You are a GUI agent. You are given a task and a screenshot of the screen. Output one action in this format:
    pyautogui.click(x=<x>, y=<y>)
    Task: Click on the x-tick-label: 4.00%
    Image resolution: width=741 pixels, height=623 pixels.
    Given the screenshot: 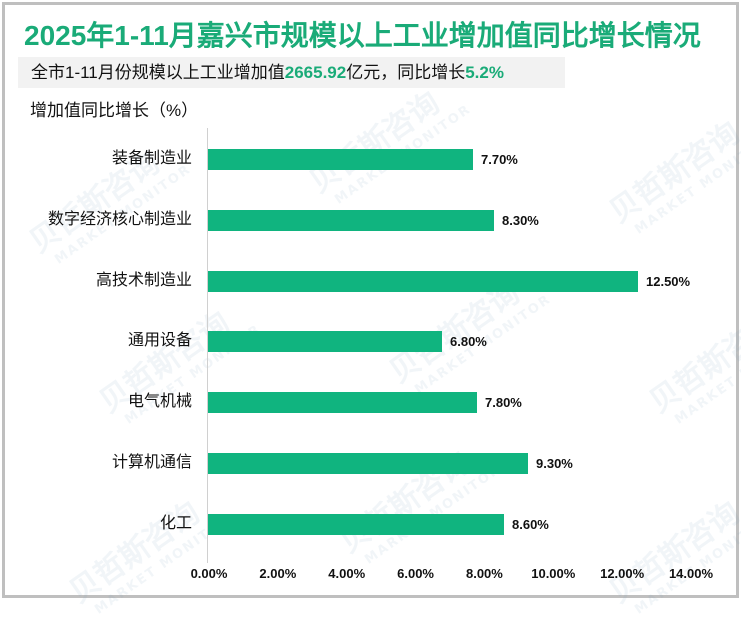 What is the action you would take?
    pyautogui.click(x=347, y=573)
    